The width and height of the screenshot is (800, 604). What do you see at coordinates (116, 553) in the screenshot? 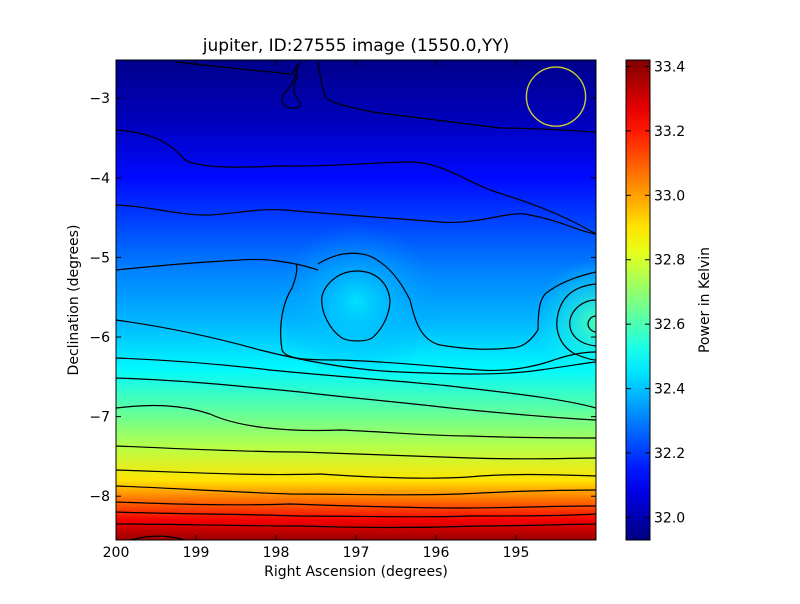
I see `x-tick-label: 200` at bounding box center [116, 553].